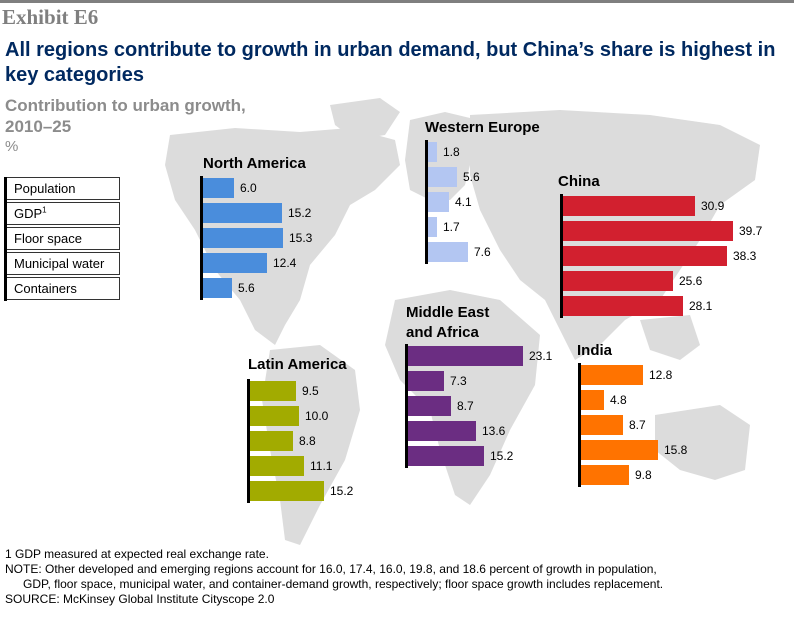 This screenshot has height=621, width=794. I want to click on southeast-asia-landmass, so click(670, 337).